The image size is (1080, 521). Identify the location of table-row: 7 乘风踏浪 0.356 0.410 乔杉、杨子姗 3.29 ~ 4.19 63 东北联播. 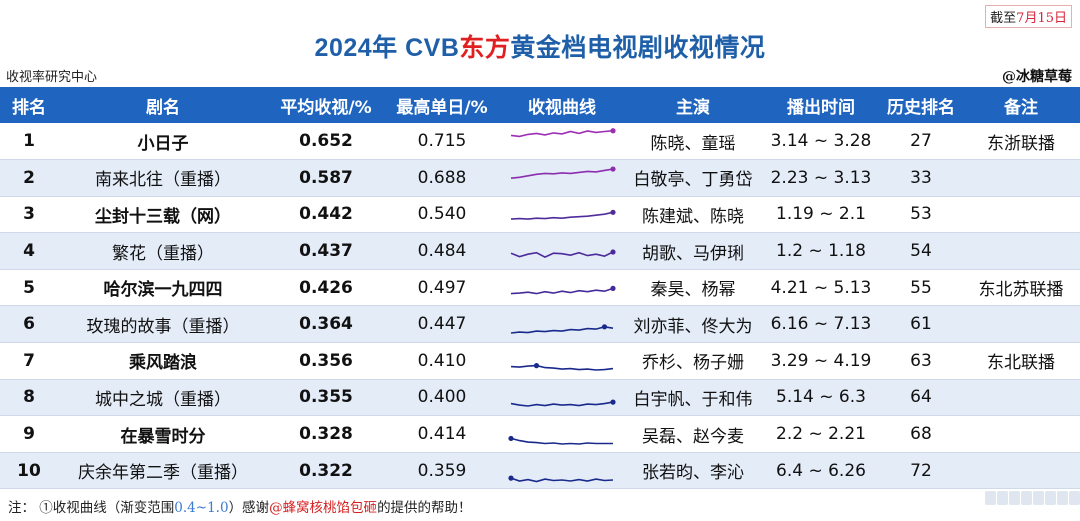
(540, 361).